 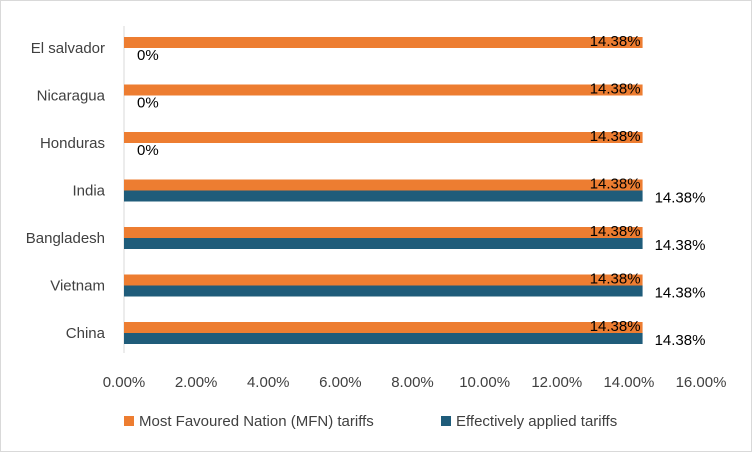 What do you see at coordinates (71, 96) in the screenshot?
I see `category-label-nicaragua: Nicaragua` at bounding box center [71, 96].